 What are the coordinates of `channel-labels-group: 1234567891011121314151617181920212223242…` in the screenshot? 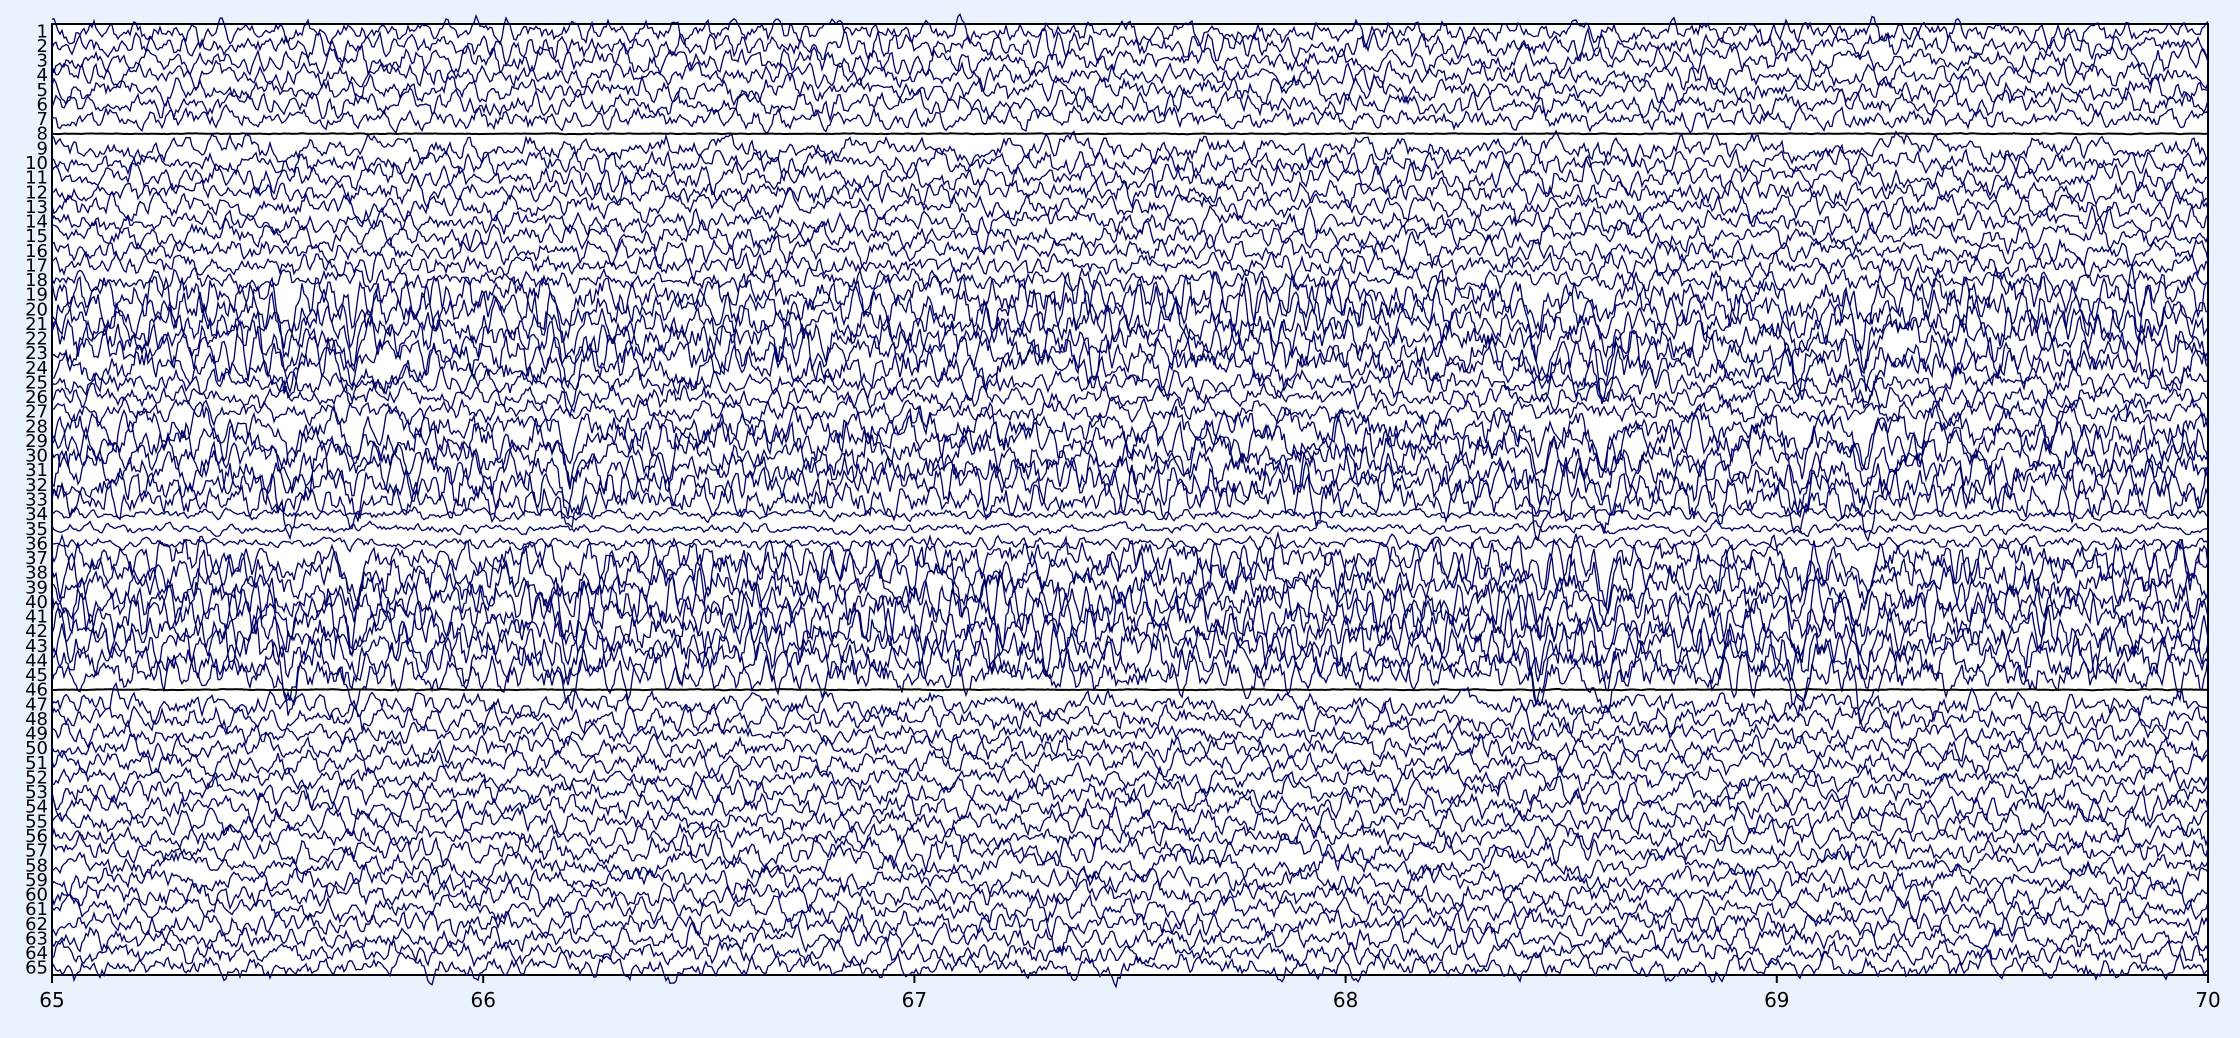 It's located at (36, 499).